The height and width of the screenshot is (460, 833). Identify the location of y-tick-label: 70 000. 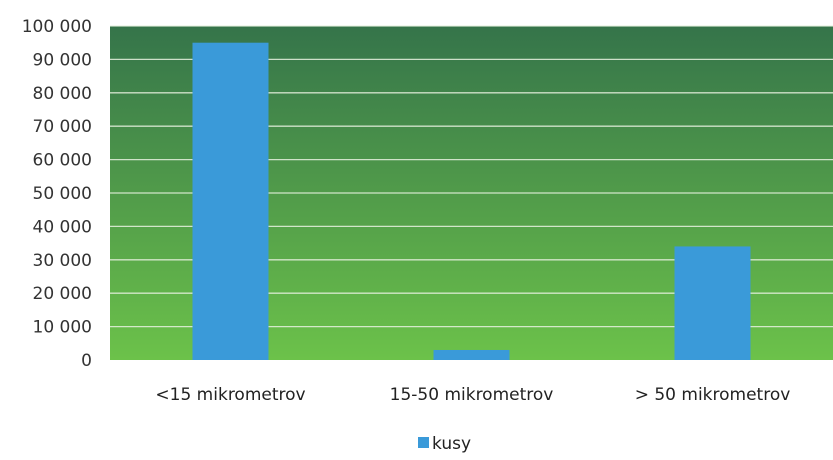
(62, 127).